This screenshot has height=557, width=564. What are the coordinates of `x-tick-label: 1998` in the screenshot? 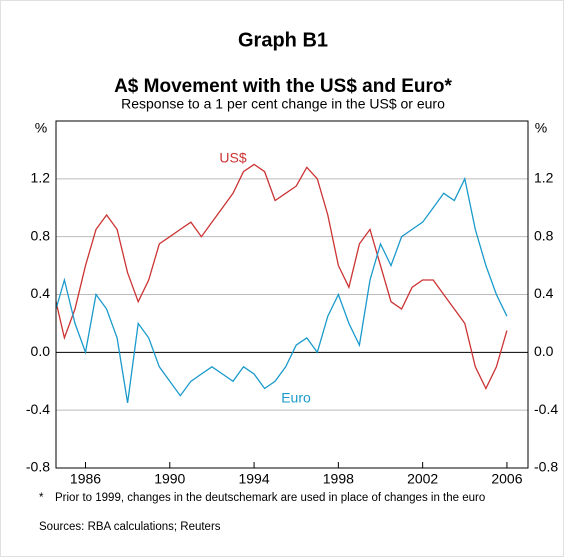 It's located at (338, 479).